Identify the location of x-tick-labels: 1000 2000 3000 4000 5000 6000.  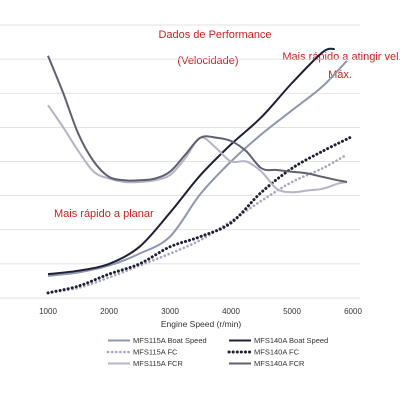
(200, 311).